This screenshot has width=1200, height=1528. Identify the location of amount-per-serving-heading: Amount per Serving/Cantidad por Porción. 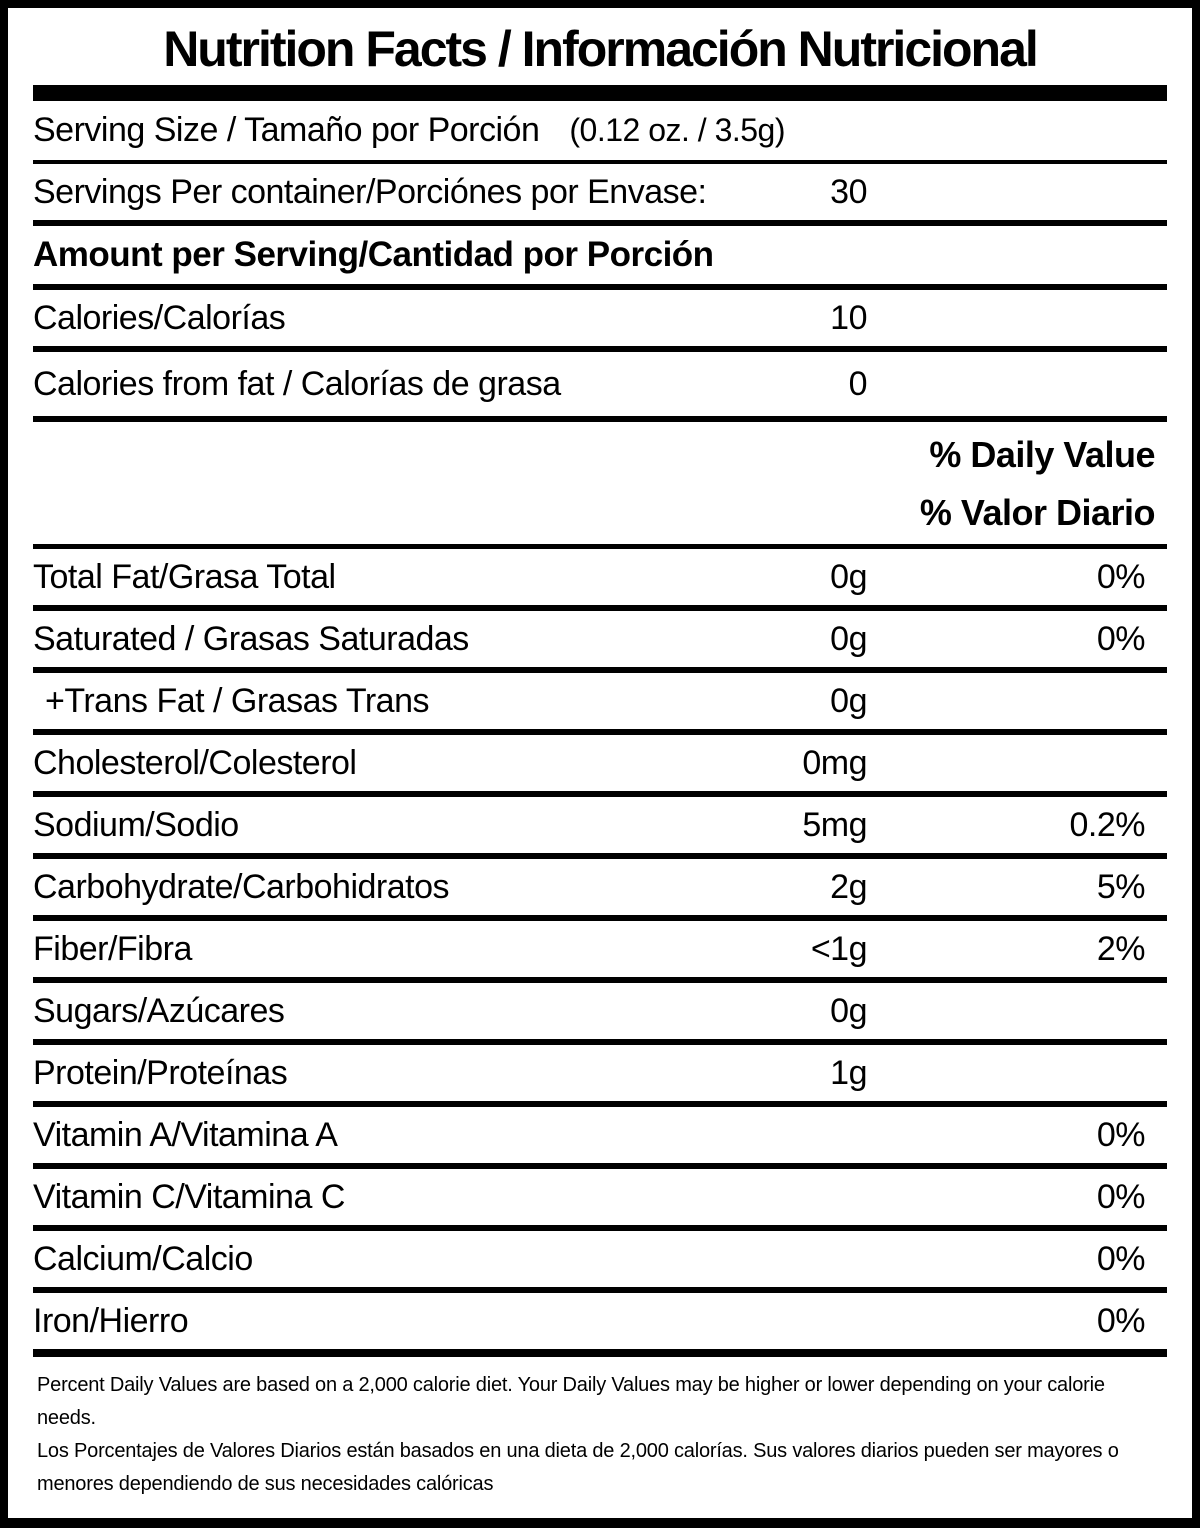
(600, 258).